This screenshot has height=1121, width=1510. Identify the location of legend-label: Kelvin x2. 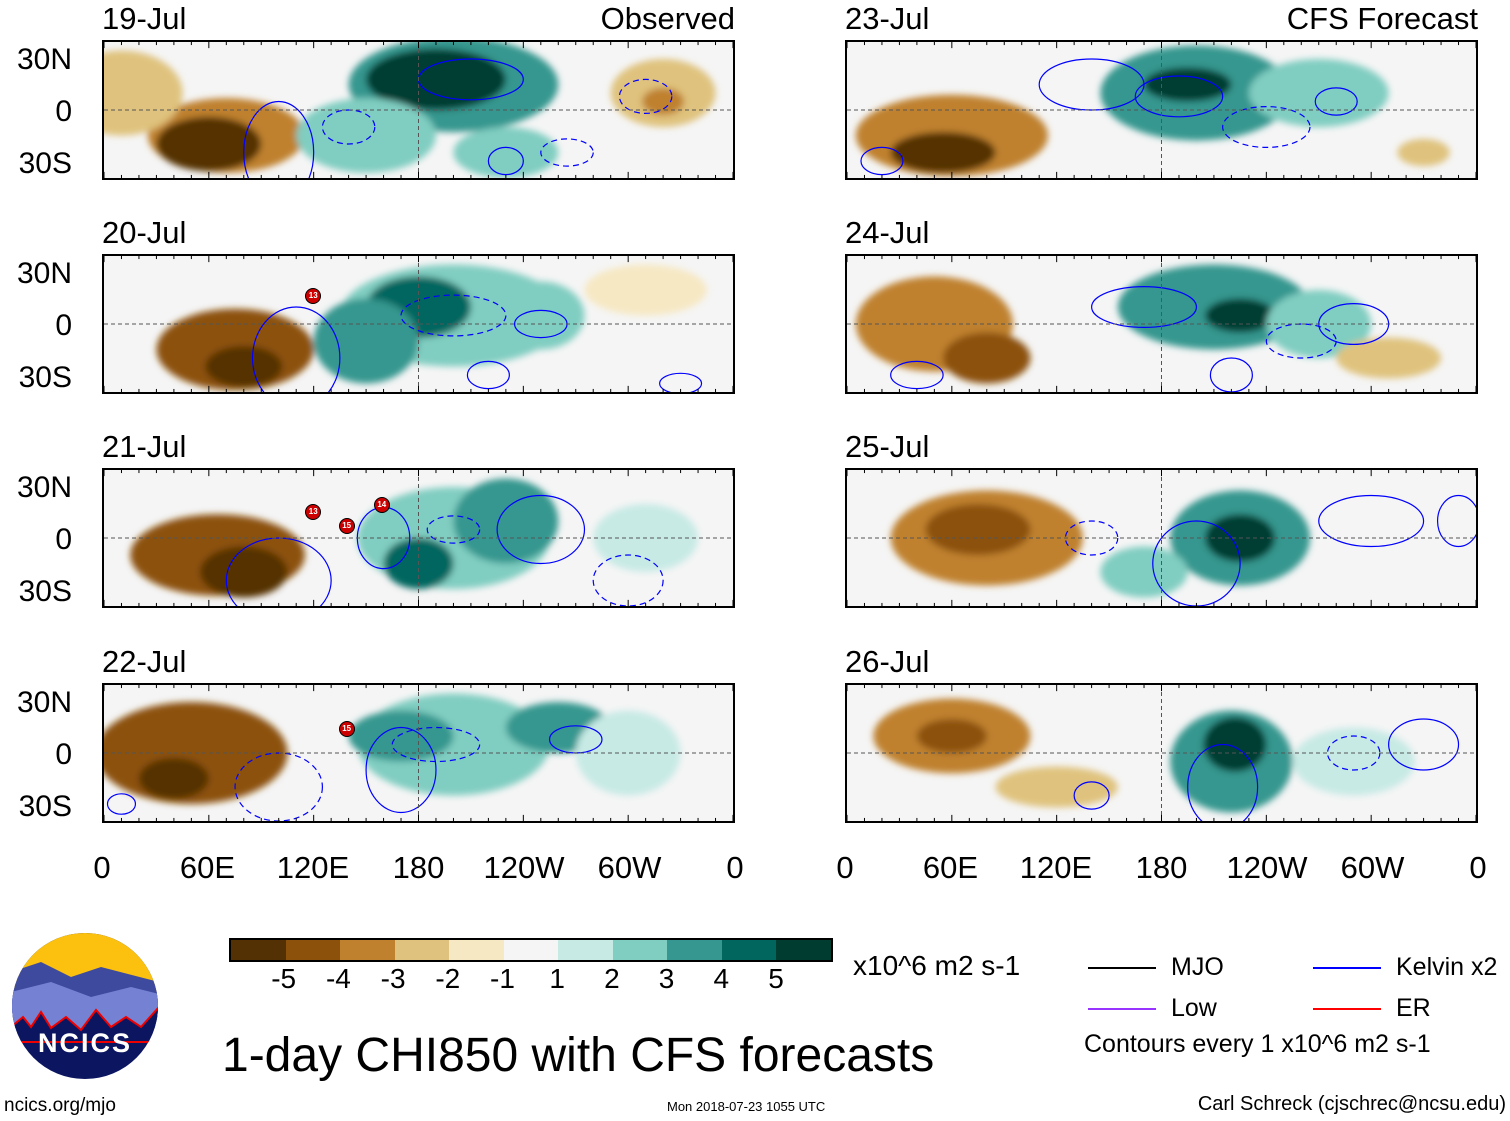
(1447, 967).